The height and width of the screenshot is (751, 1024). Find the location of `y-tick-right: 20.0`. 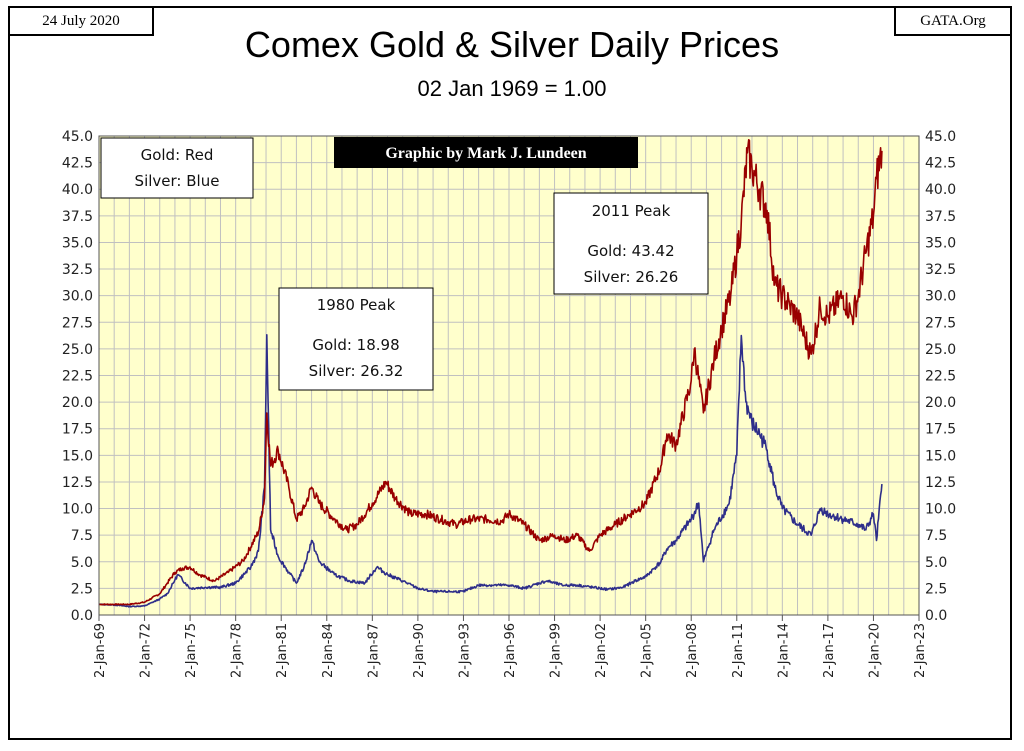

y-tick-right: 20.0 is located at coordinates (940, 403).